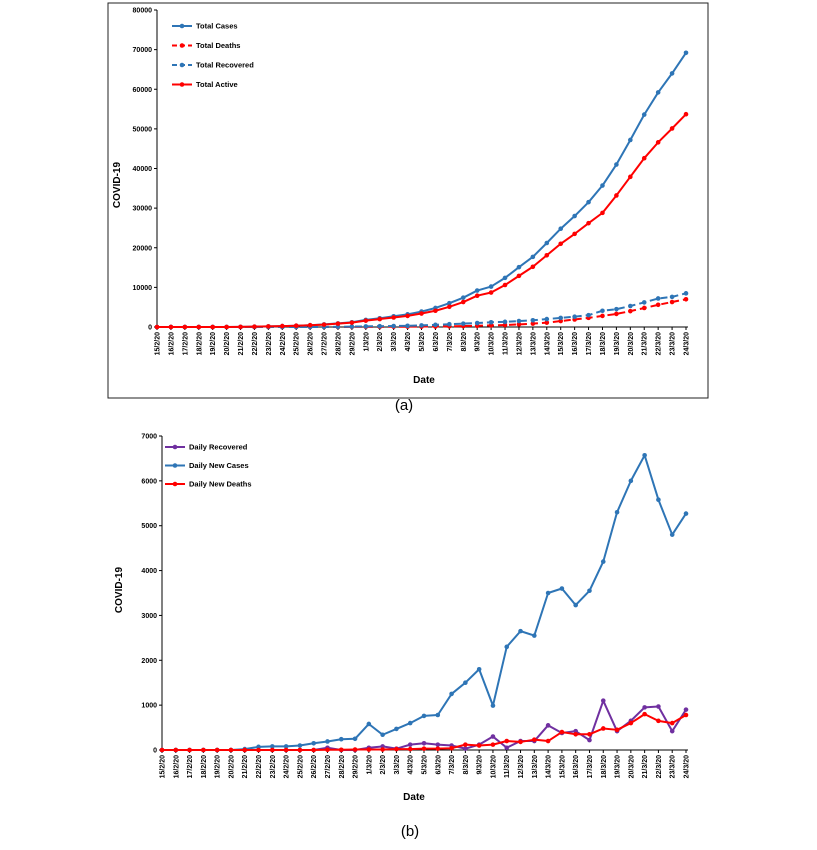 This screenshot has height=850, width=817. Describe the element at coordinates (199, 343) in the screenshot. I see `chart-a-xtick-label: 18/2/20` at that location.